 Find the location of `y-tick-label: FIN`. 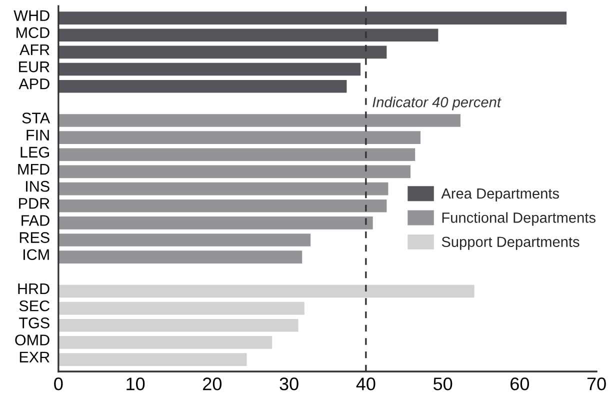

y-tick-label: FIN is located at coordinates (37, 135).